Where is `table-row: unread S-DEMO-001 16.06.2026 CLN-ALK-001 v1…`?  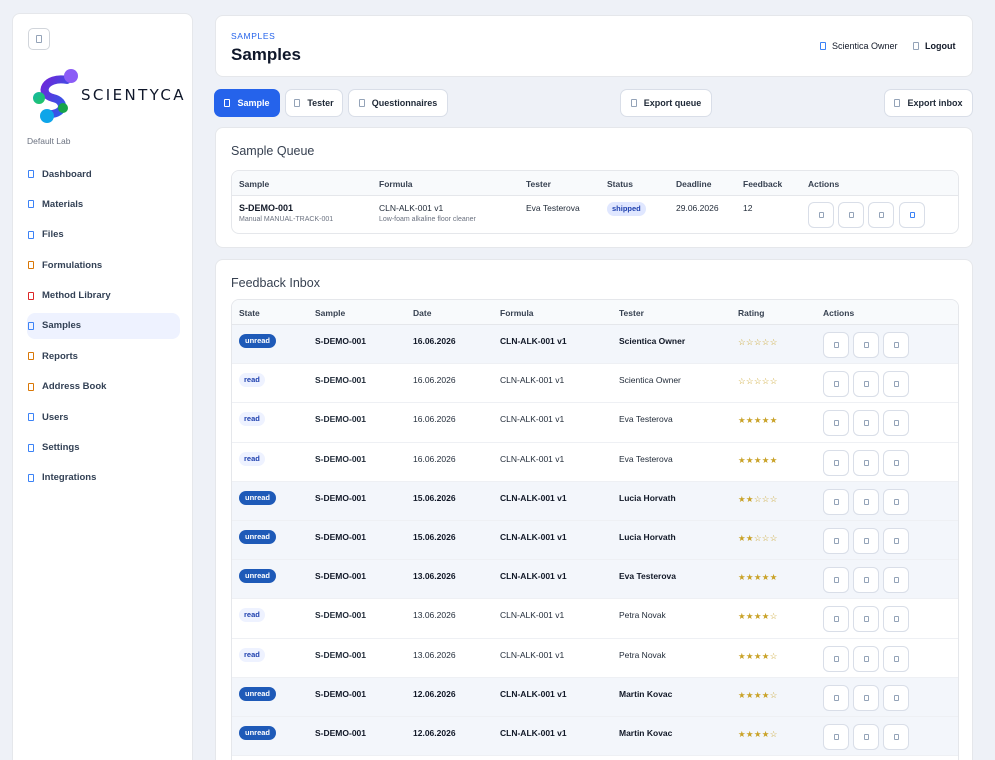 table-row: unread S-DEMO-001 16.06.2026 CLN-ALK-001 v1… is located at coordinates (595, 345).